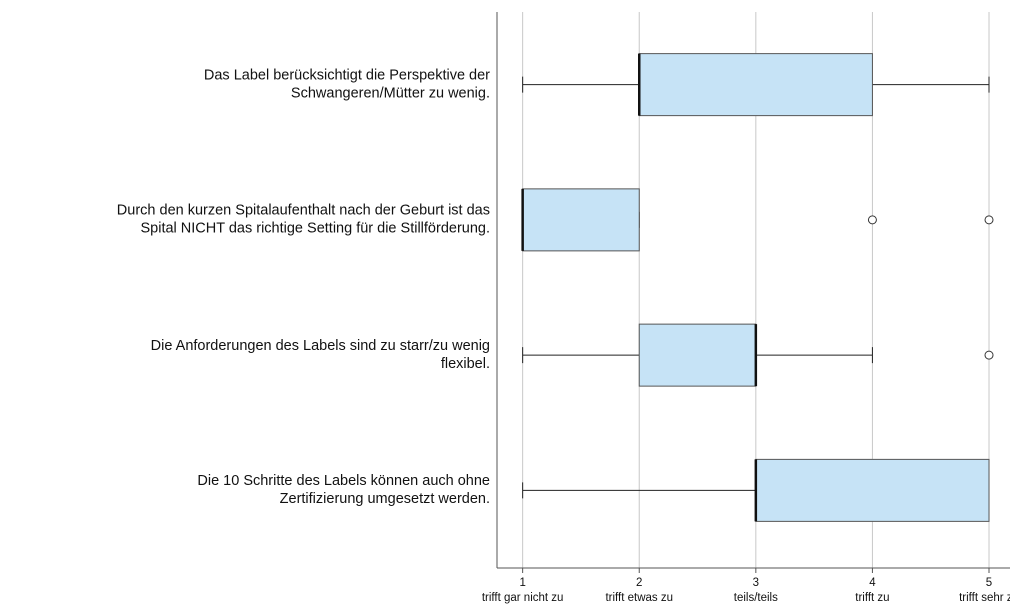  Describe the element at coordinates (639, 583) in the screenshot. I see `x-tick-label: 2` at that location.